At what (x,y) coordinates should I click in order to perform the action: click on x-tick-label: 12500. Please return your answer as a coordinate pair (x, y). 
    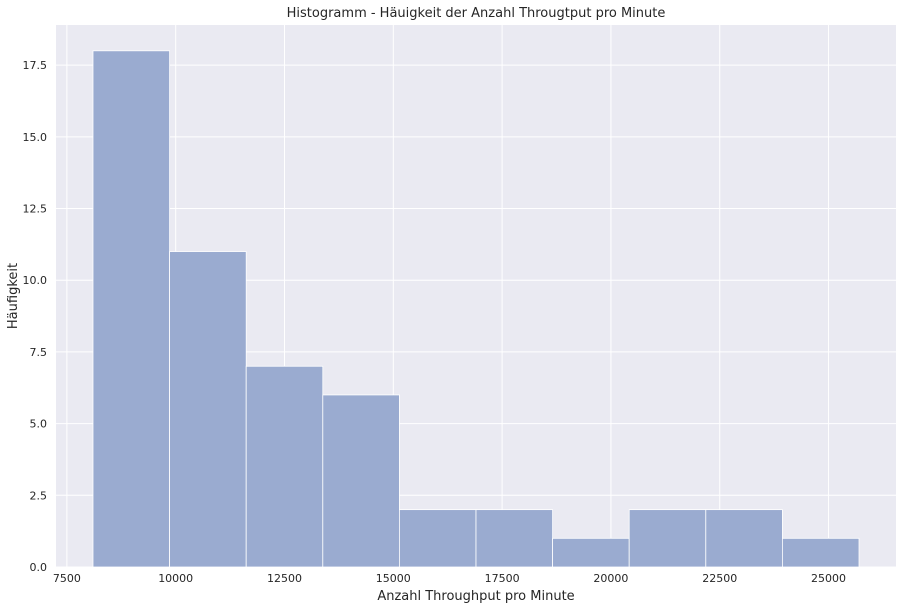
    Looking at the image, I should click on (284, 578).